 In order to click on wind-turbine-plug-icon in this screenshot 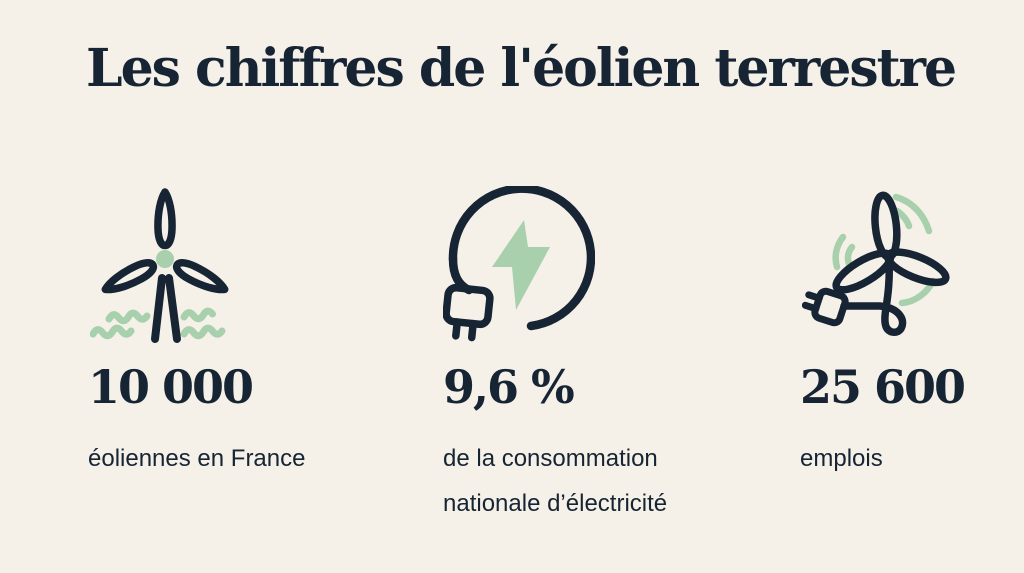, I will do `click(877, 269)`.